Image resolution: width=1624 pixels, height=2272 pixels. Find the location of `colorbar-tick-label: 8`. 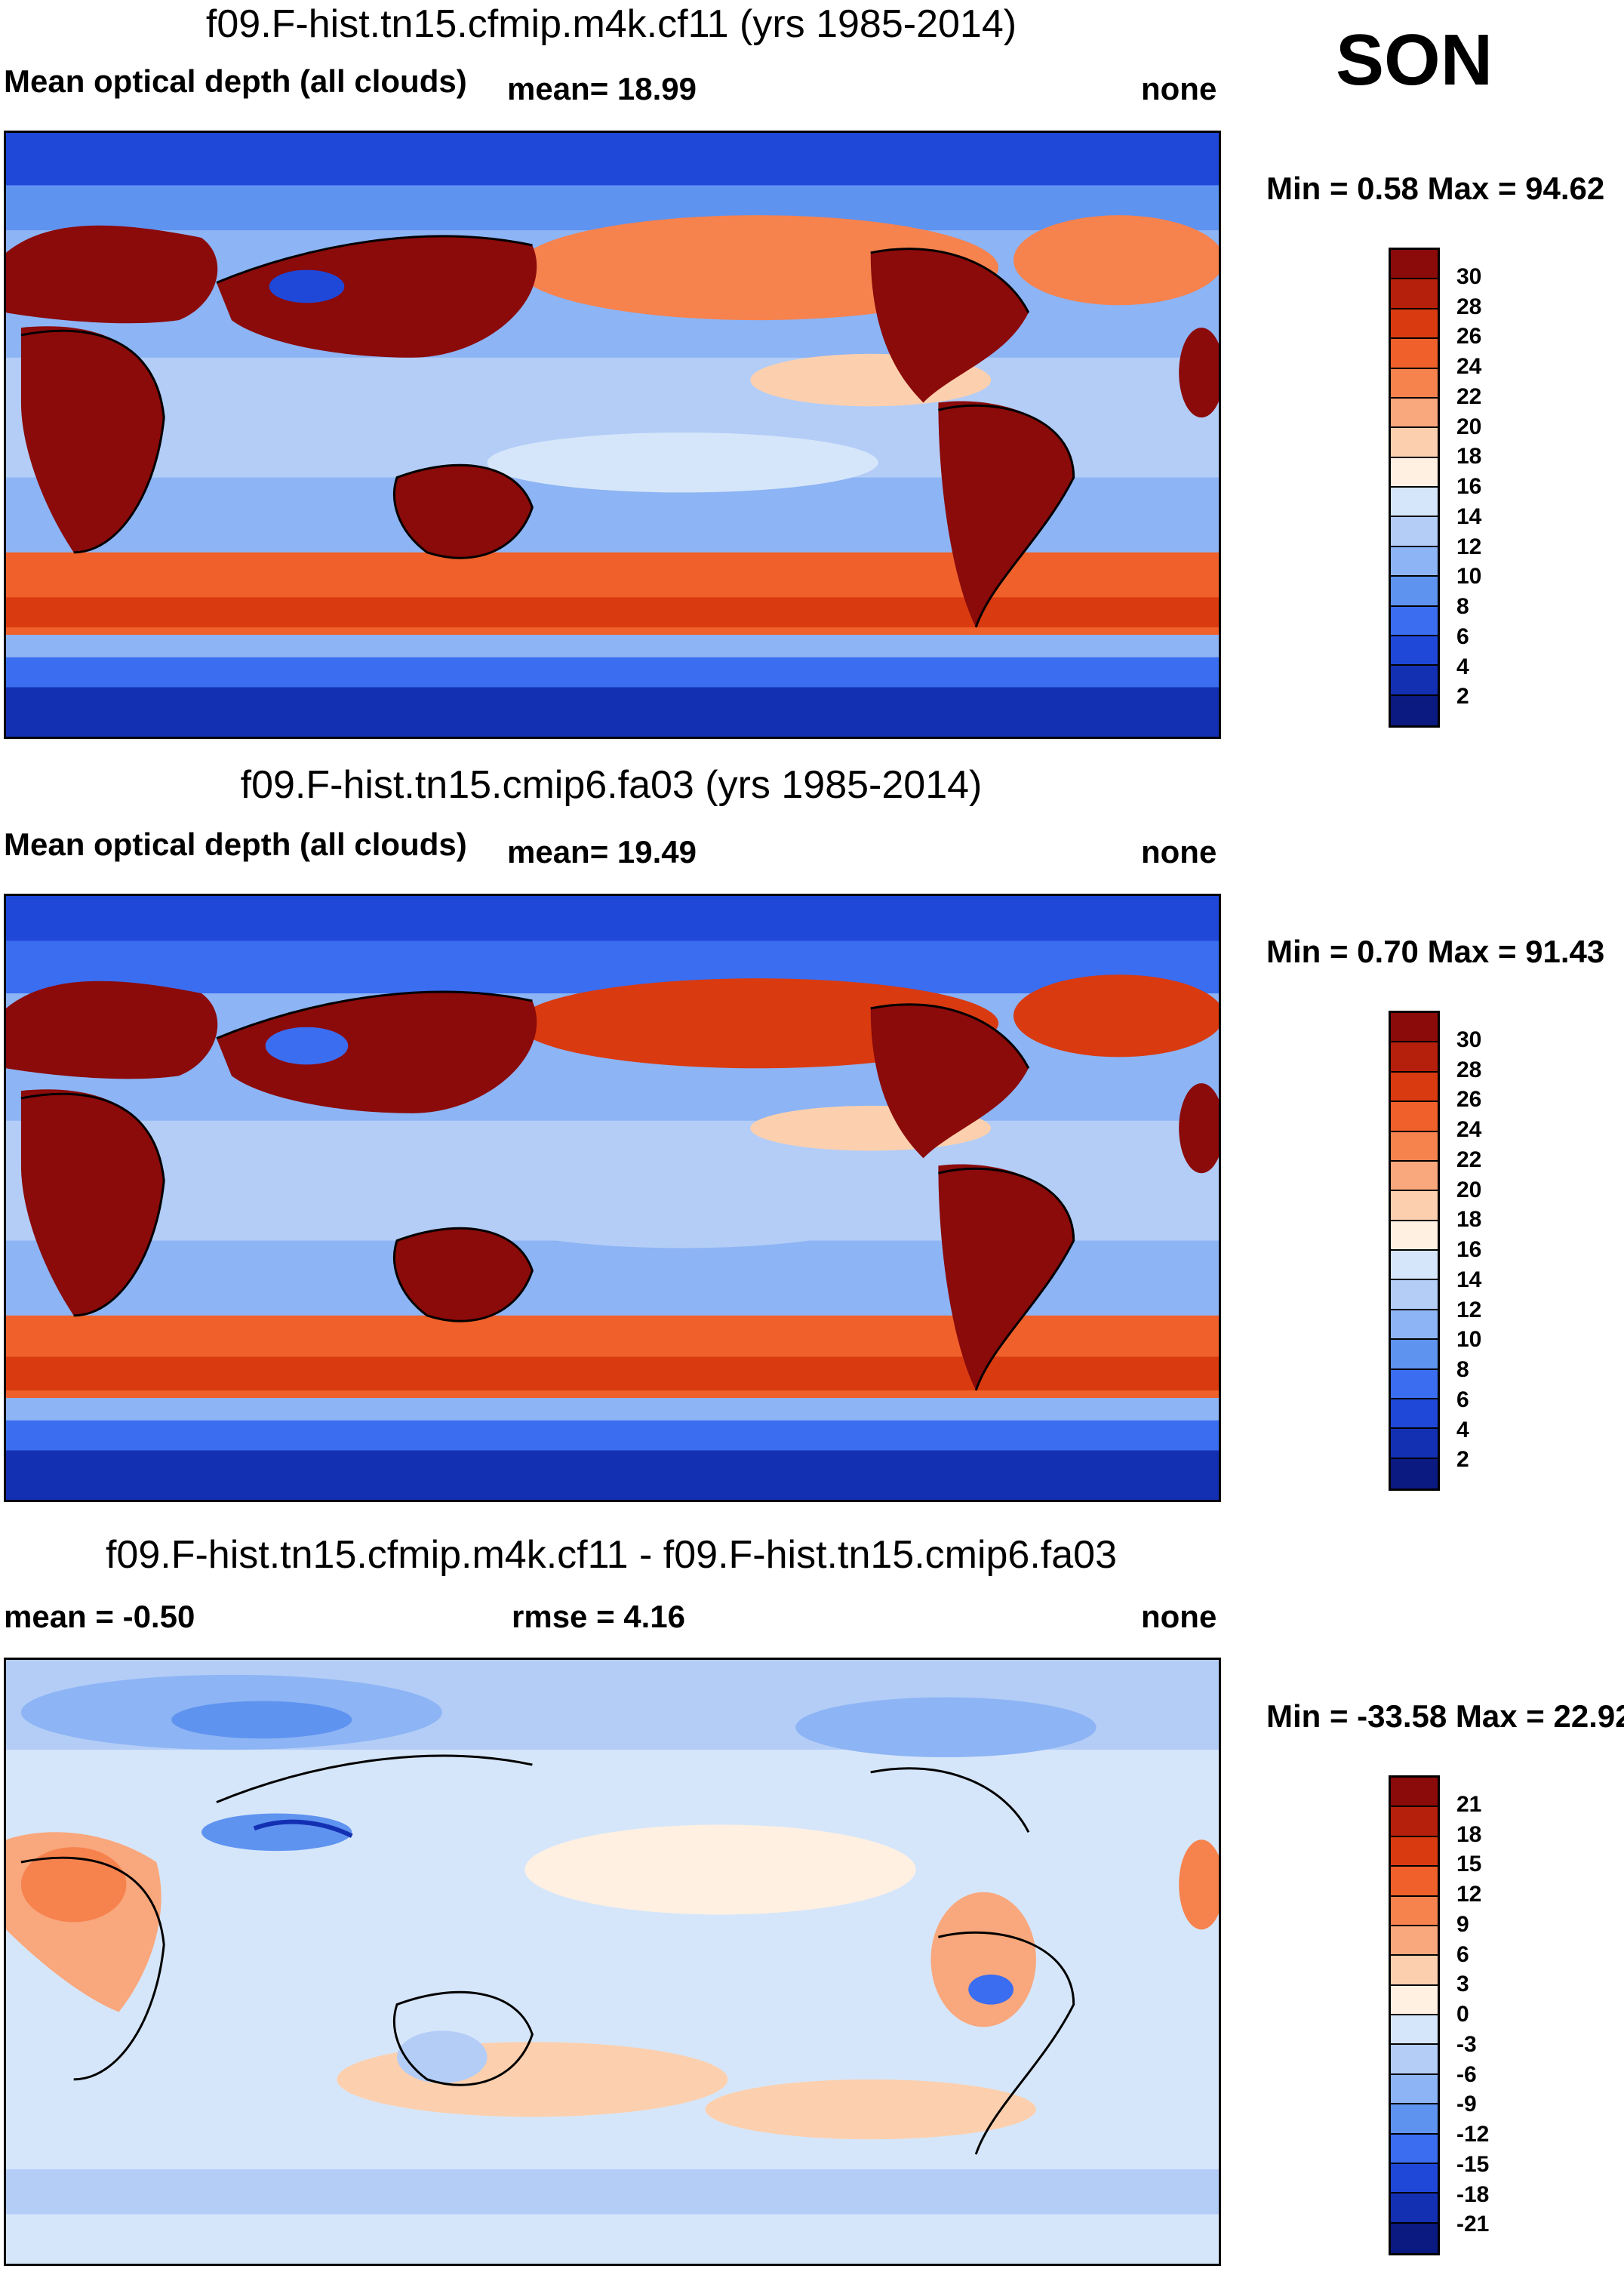

colorbar-tick-label: 8 is located at coordinates (1462, 606).